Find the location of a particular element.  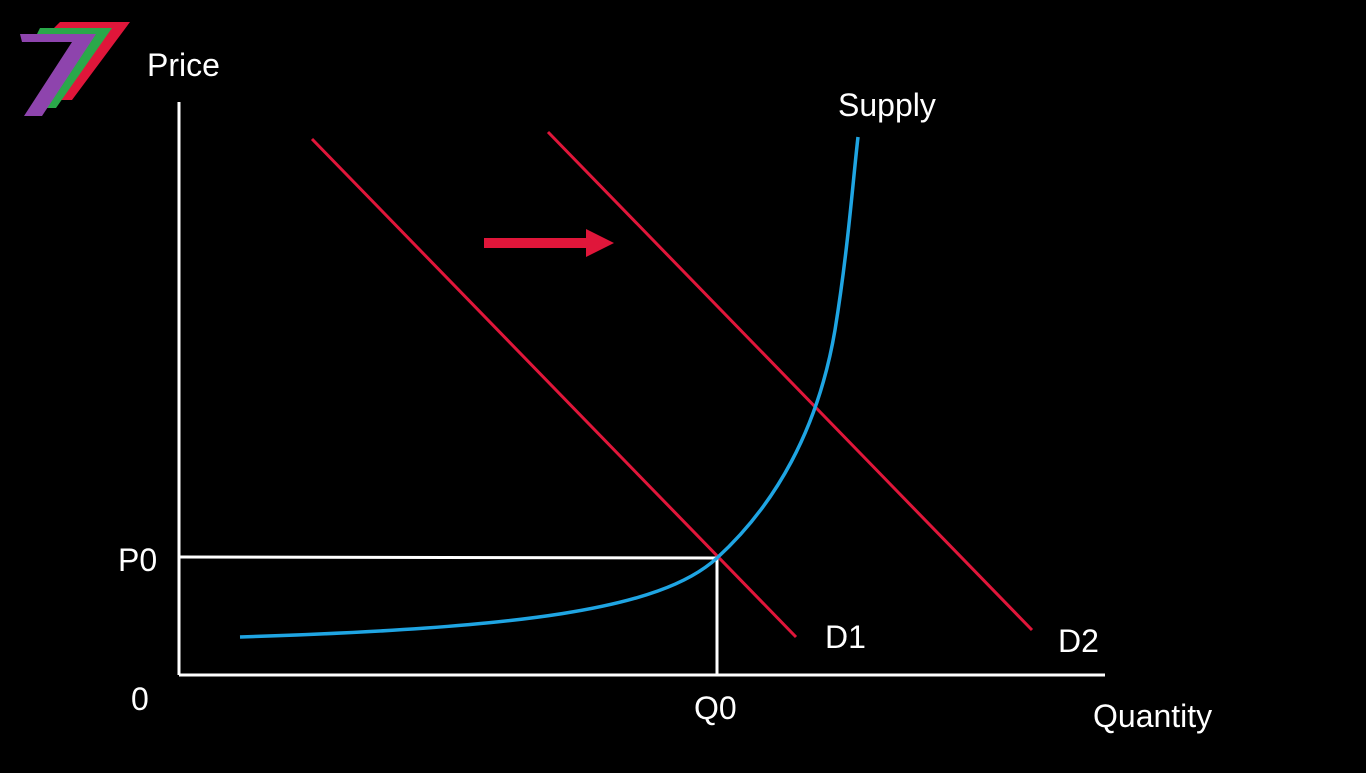

y-axis-label: Price is located at coordinates (183, 65).